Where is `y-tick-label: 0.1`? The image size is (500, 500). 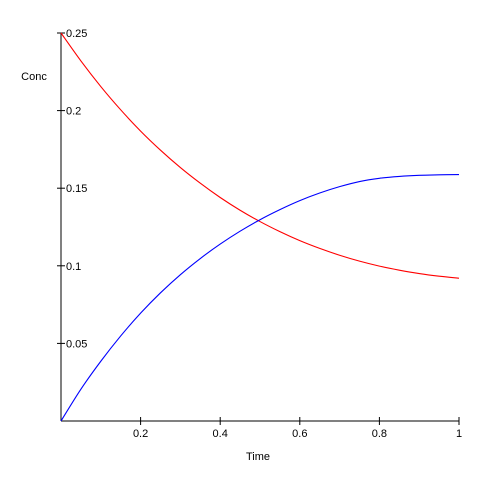 y-tick-label: 0.1 is located at coordinates (73, 267).